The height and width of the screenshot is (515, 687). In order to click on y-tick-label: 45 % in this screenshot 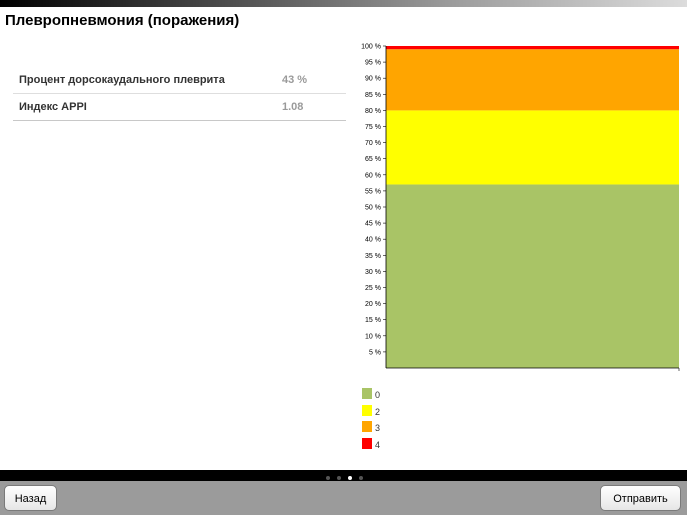, I will do `click(373, 224)`.